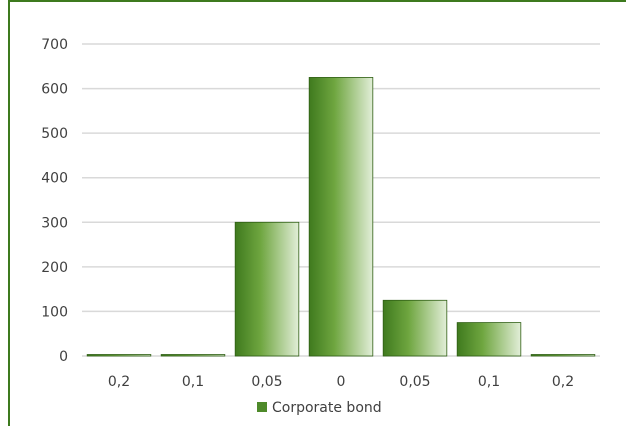 The image size is (626, 426). I want to click on x-tick-label: 0, so click(341, 382).